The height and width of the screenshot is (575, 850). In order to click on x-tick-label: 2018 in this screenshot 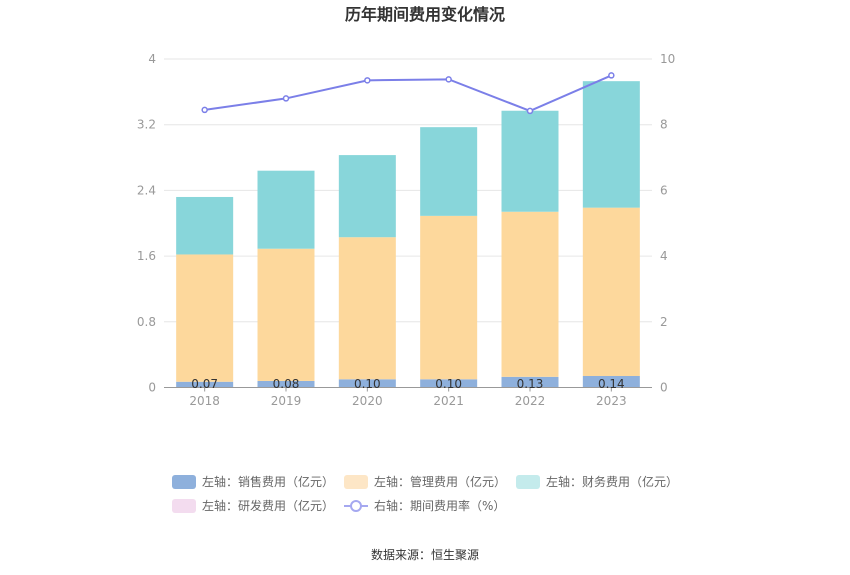, I will do `click(204, 401)`.